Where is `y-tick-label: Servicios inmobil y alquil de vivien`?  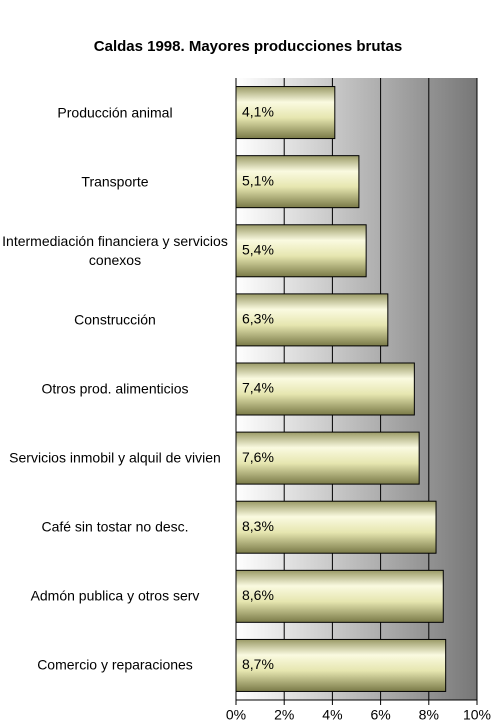 y-tick-label: Servicios inmobil y alquil de vivien is located at coordinates (115, 457).